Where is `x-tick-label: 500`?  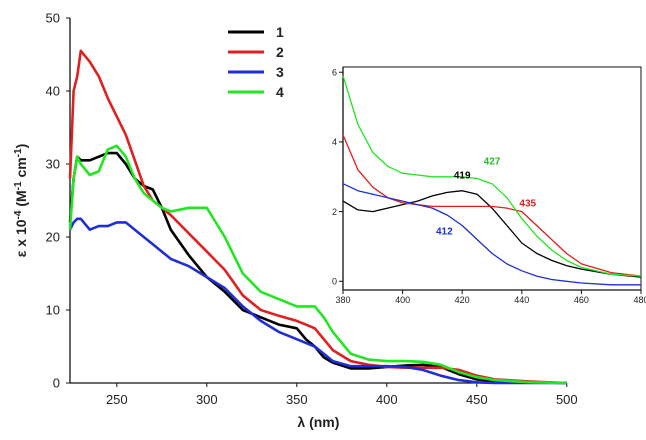
x-tick-label: 500 is located at coordinates (567, 399).